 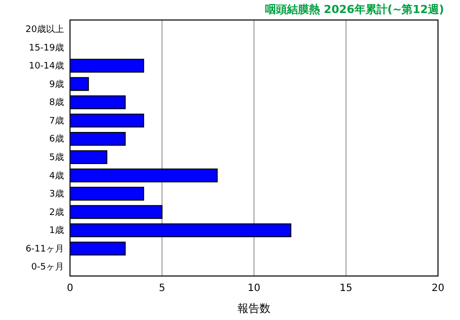 What do you see at coordinates (254, 308) in the screenshot?
I see `x-axis-title: 報告数` at bounding box center [254, 308].